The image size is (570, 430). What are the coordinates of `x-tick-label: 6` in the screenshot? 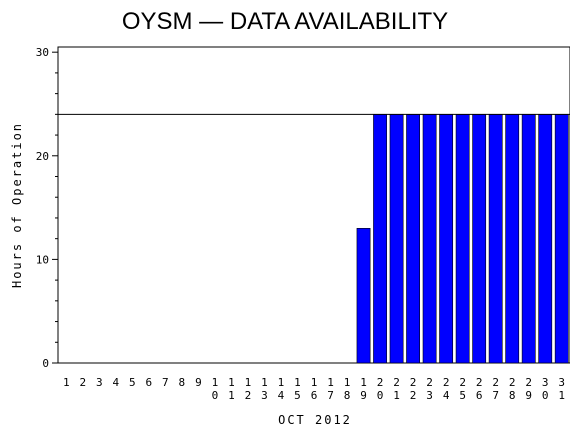 It's located at (149, 382).